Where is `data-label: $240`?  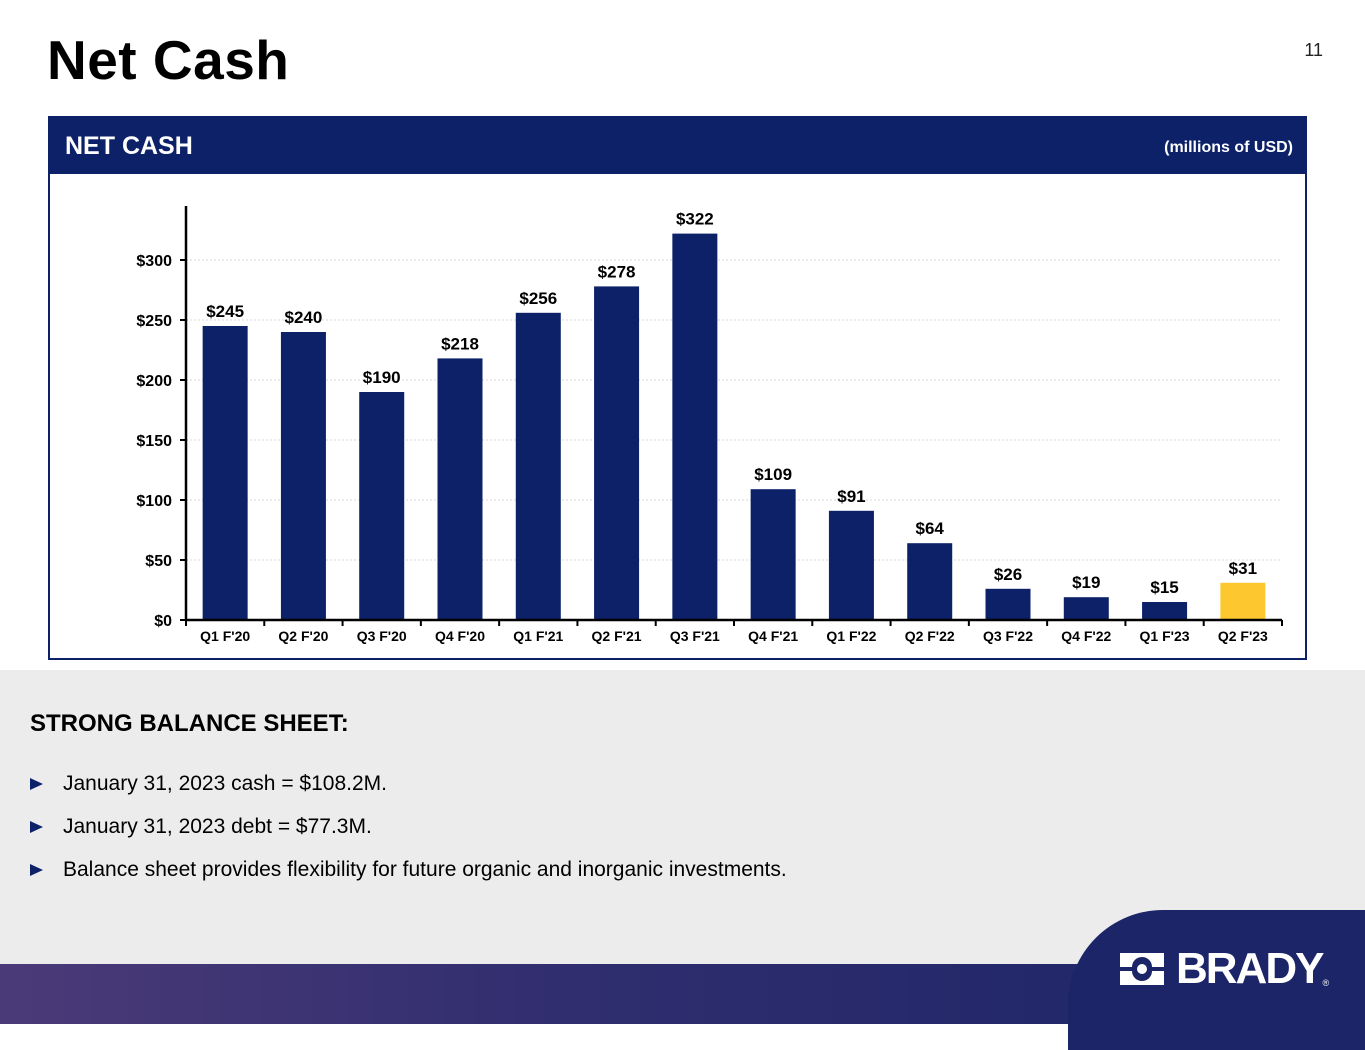
data-label: $240 is located at coordinates (304, 317).